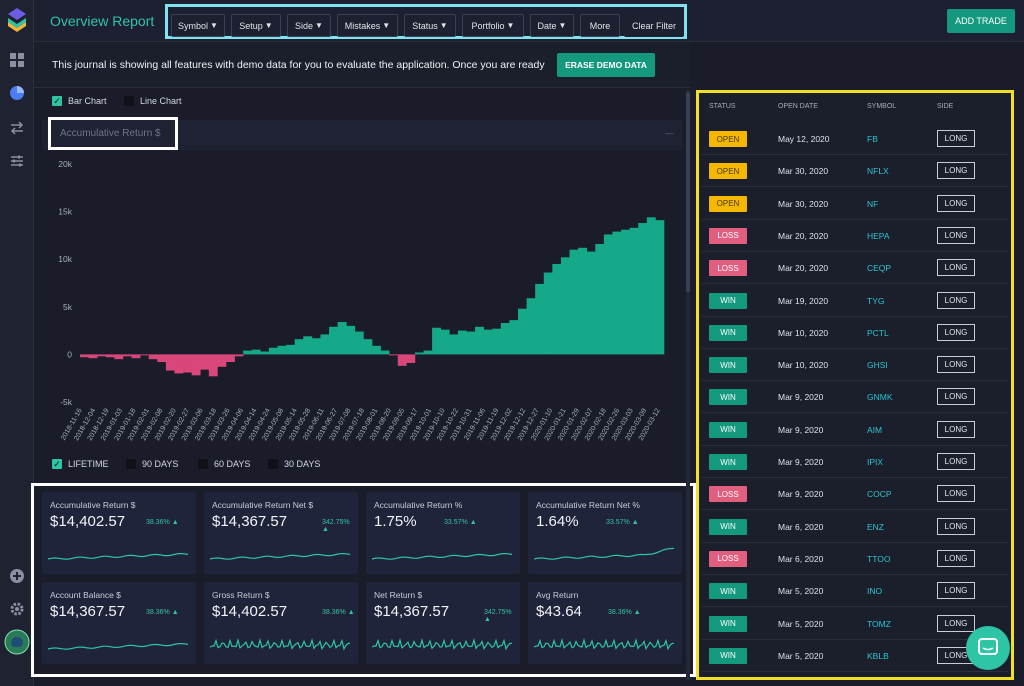 The image size is (1024, 686). Describe the element at coordinates (855, 268) in the screenshot. I see `trade-row: LOSS Mar 20, 2020 CEQP LONG` at that location.